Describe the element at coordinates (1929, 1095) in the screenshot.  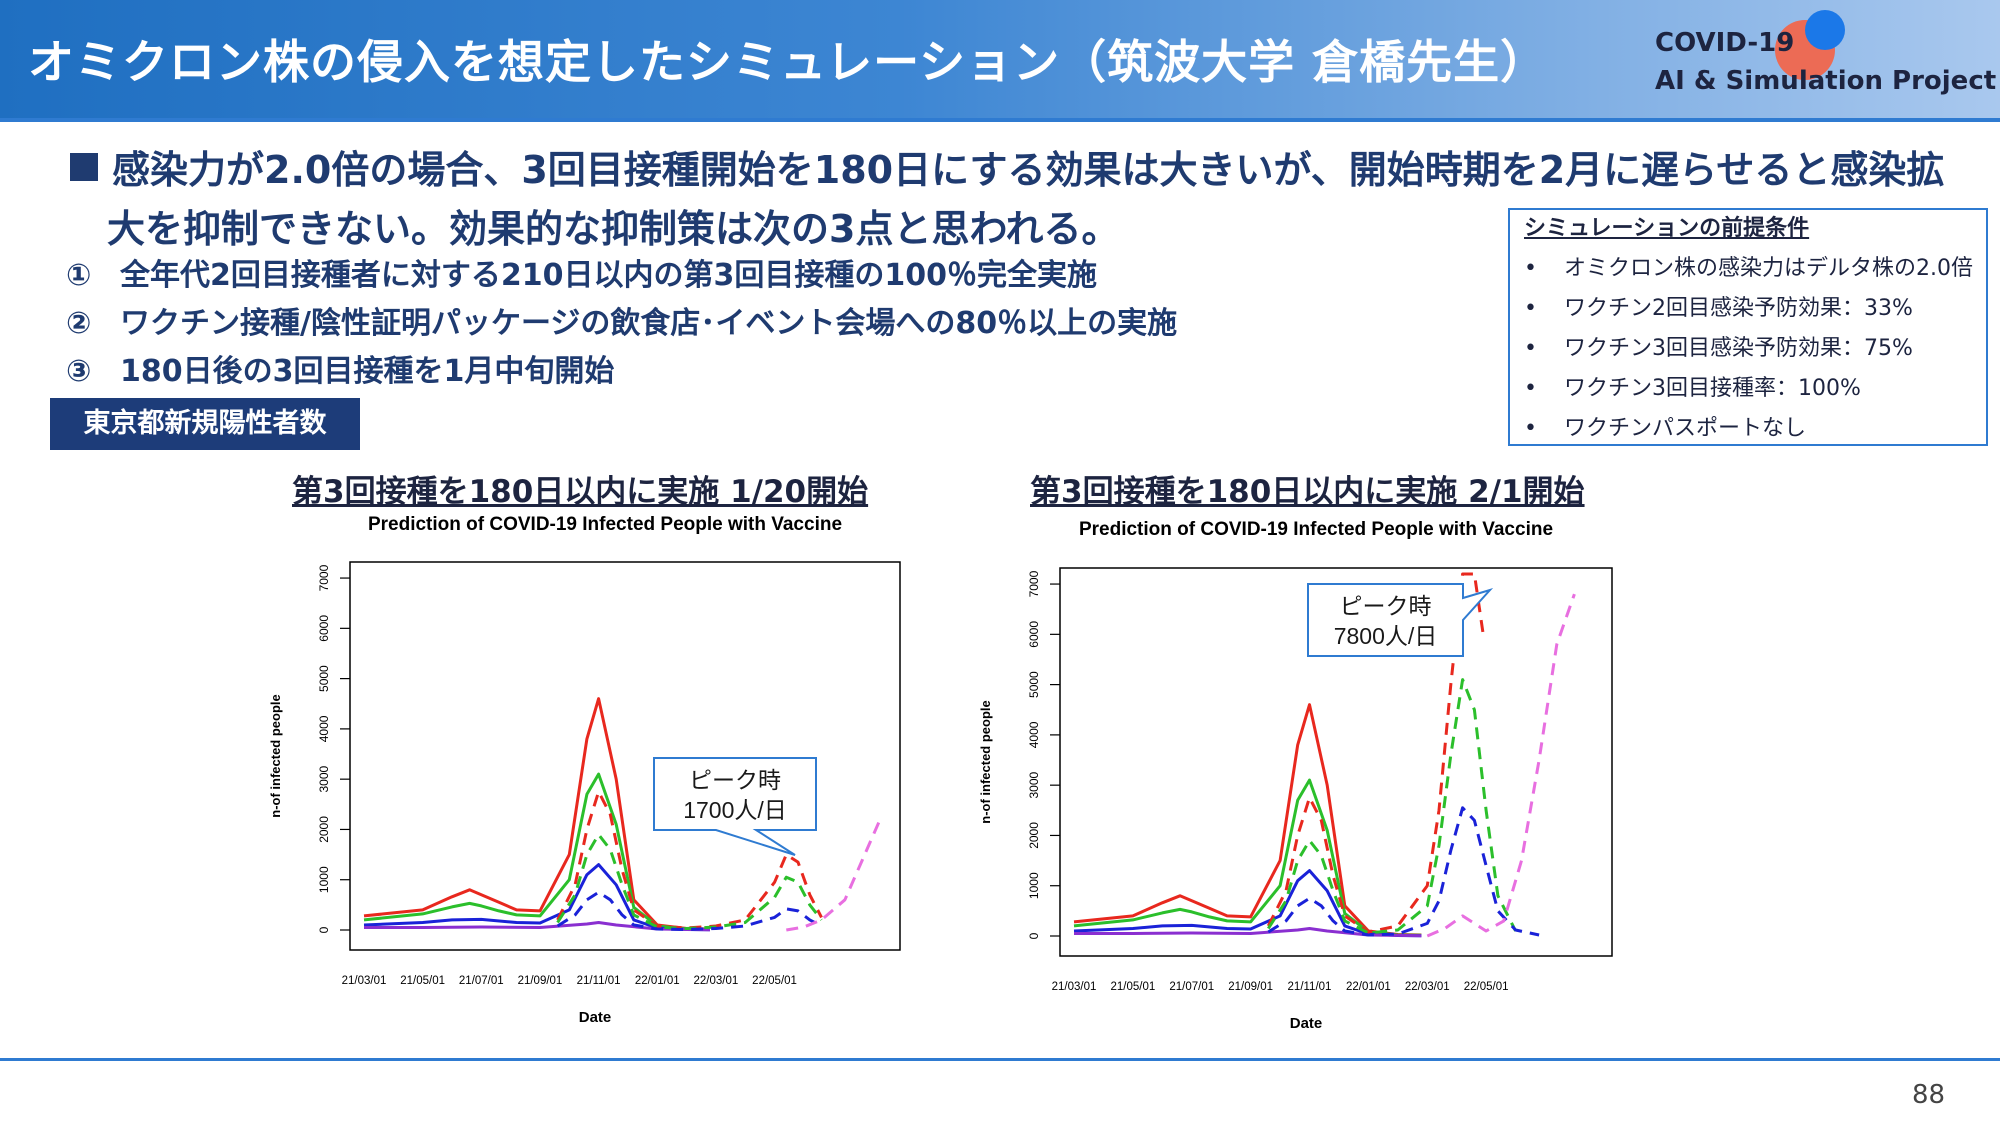
I see `page-number: 88` at that location.